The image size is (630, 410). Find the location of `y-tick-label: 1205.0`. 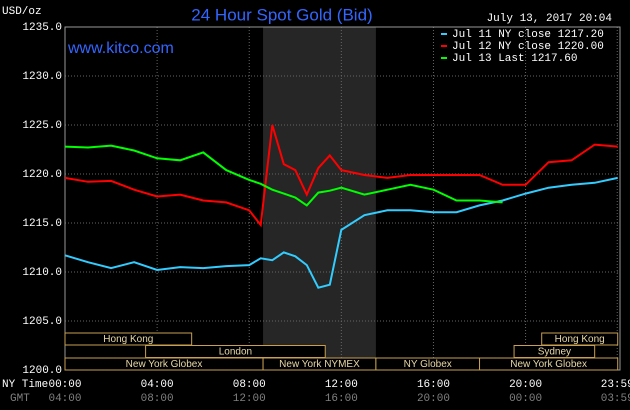

y-tick-label: 1205.0 is located at coordinates (42, 322).